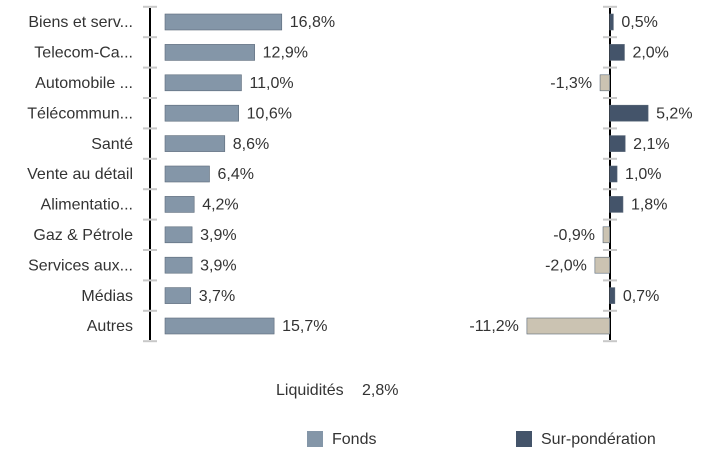 This screenshot has height=450, width=705. Describe the element at coordinates (312, 22) in the screenshot. I see `value-label: 16,8%` at that location.